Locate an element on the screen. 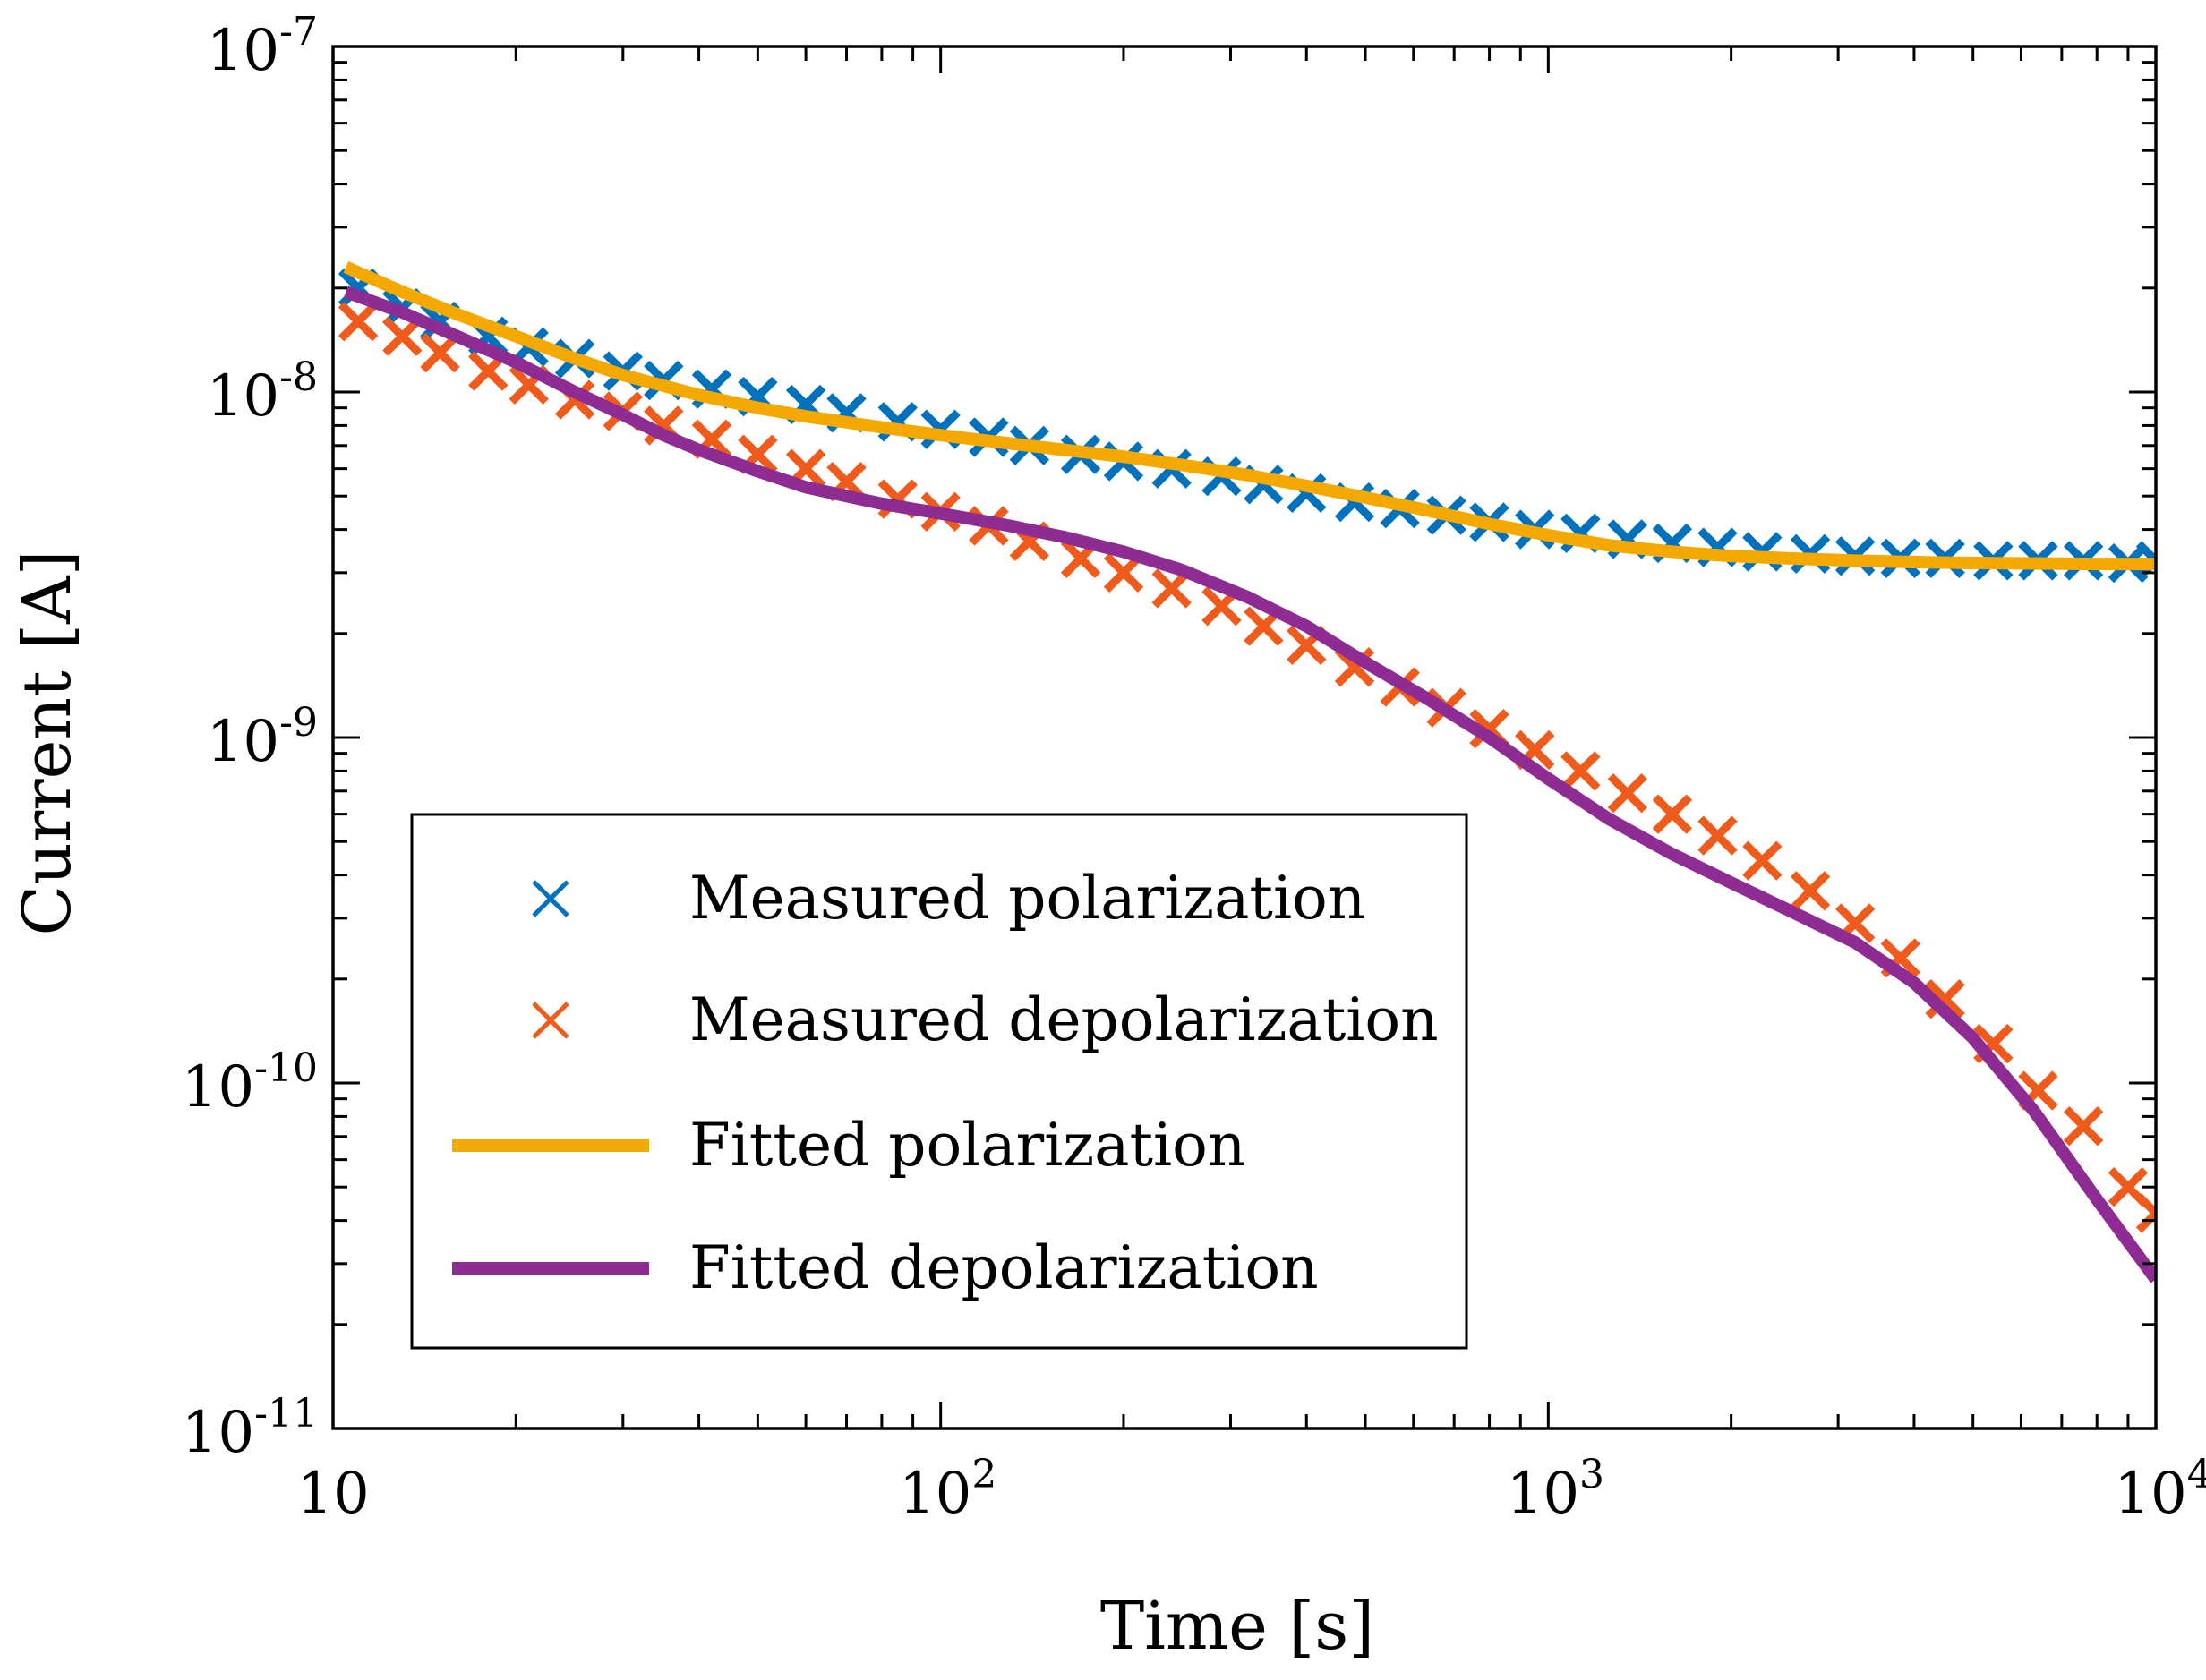  y-axis-title: Current [A] is located at coordinates (47, 743).